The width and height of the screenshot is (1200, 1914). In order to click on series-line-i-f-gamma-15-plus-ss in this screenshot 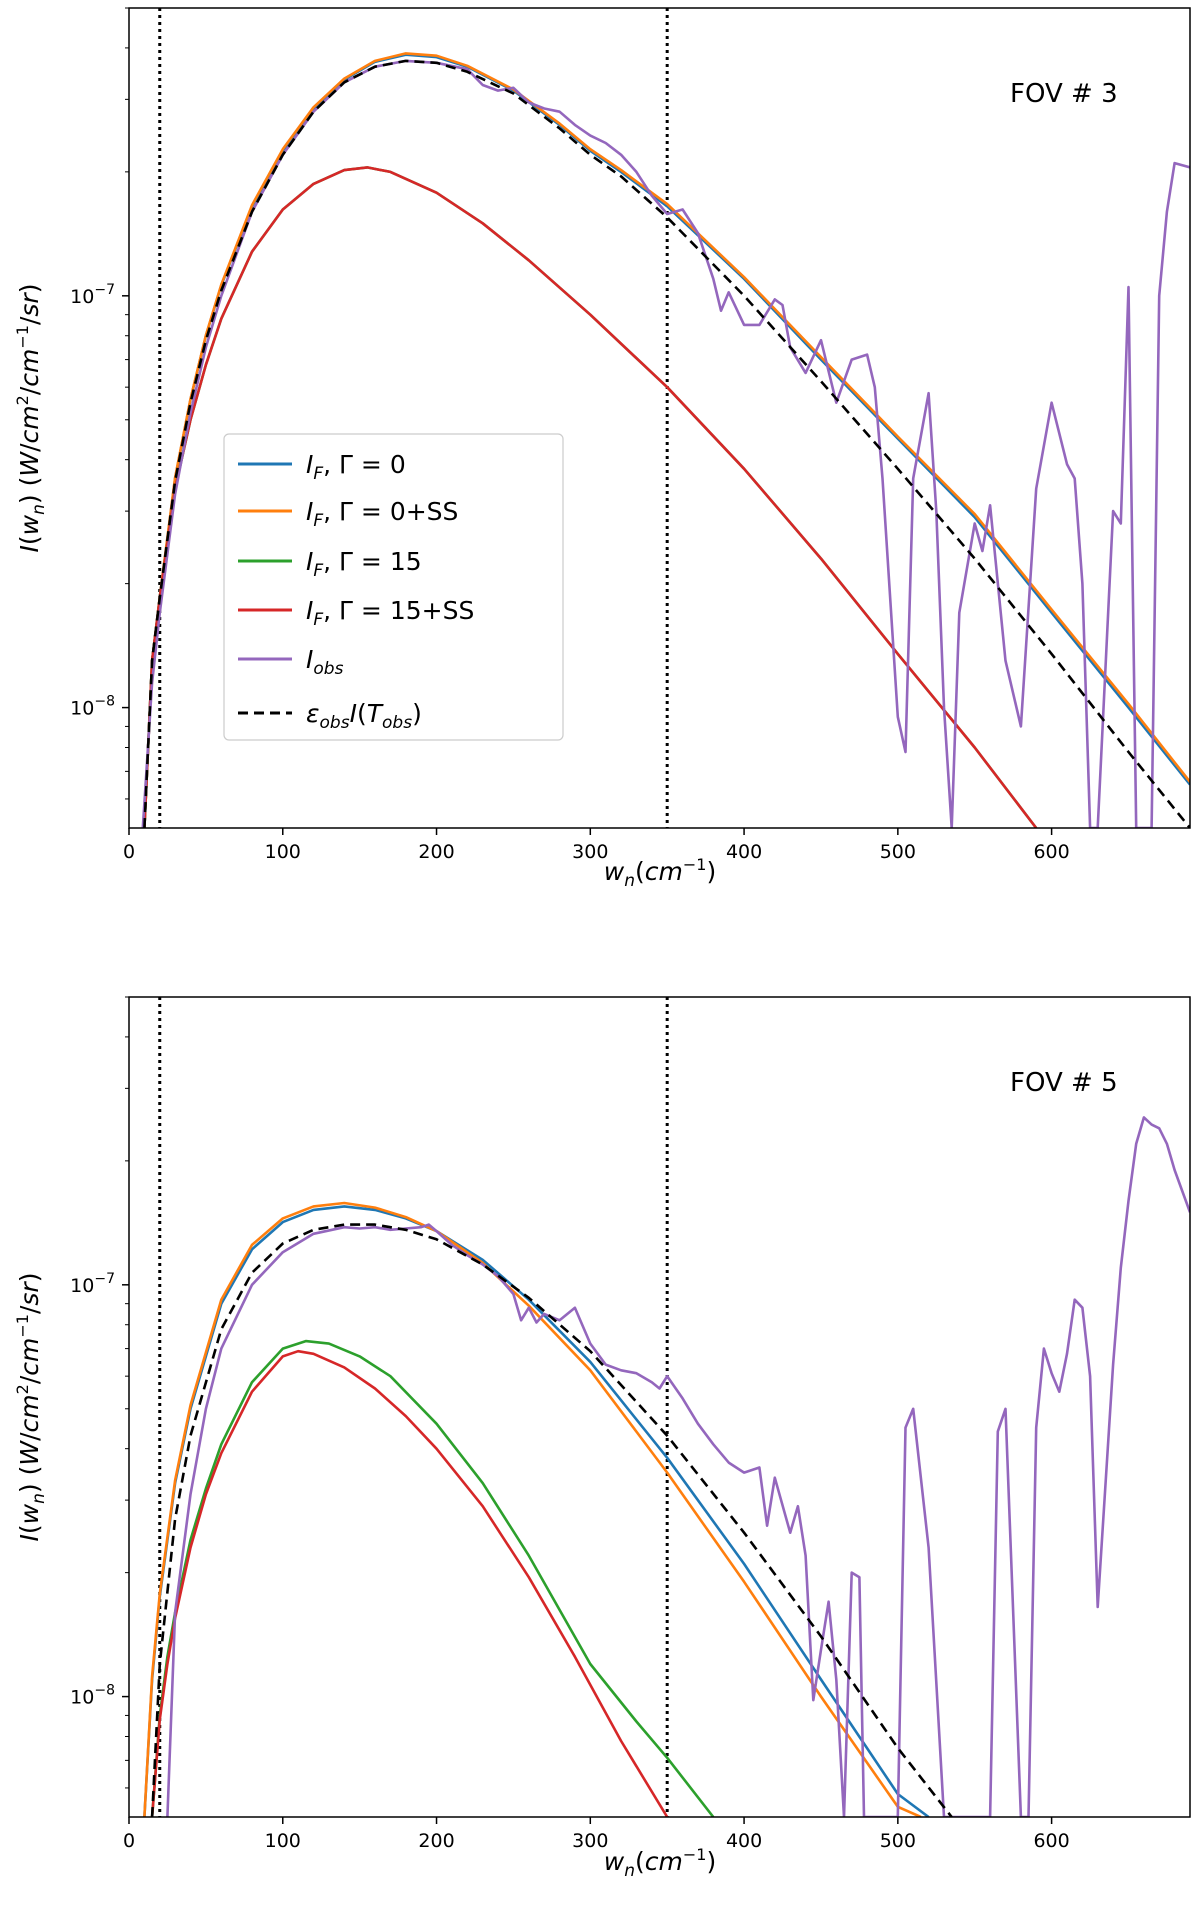, I will do `click(409, 1583)`.